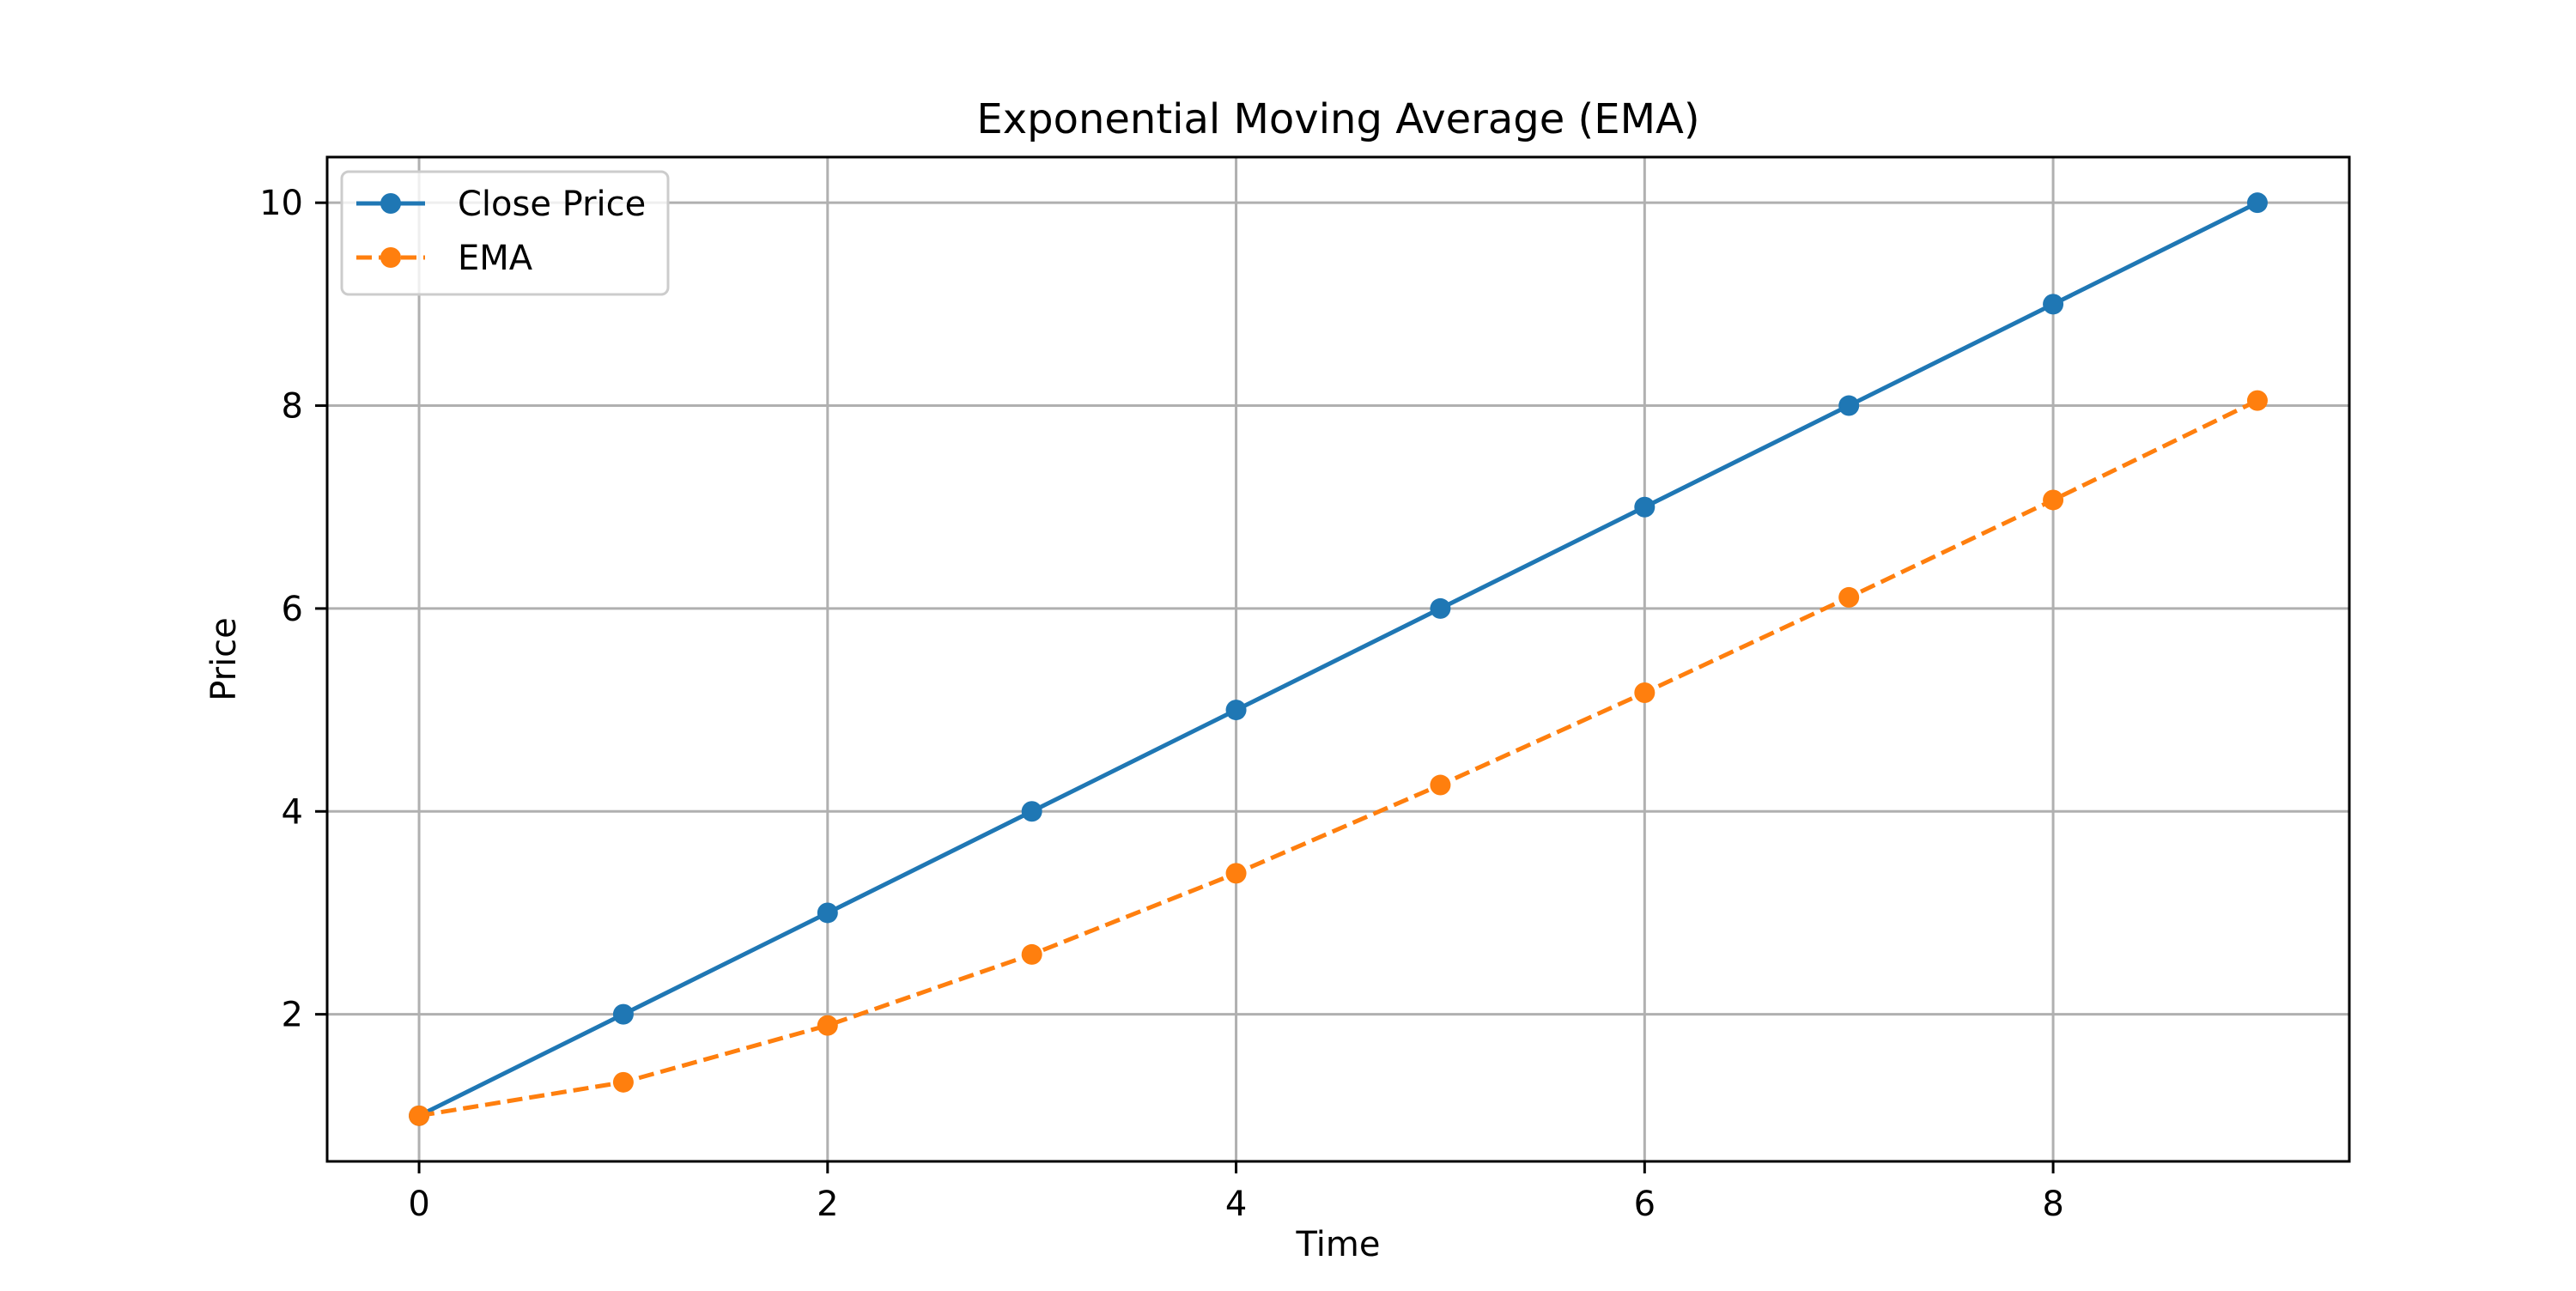 The width and height of the screenshot is (2576, 1291). I want to click on legend: Close Price EMA, so click(505, 233).